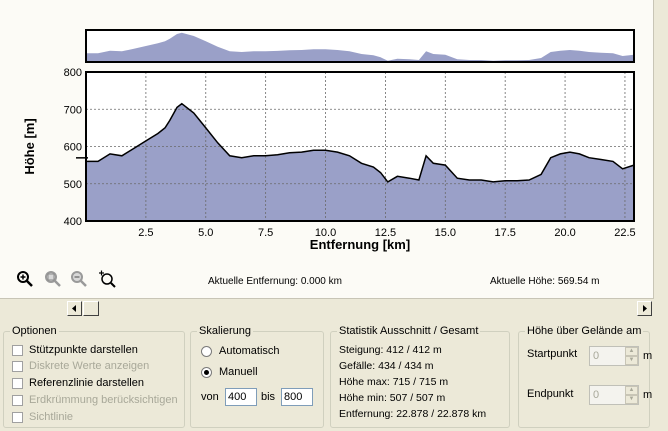 The width and height of the screenshot is (668, 431). I want to click on overview-frame, so click(360, 46).